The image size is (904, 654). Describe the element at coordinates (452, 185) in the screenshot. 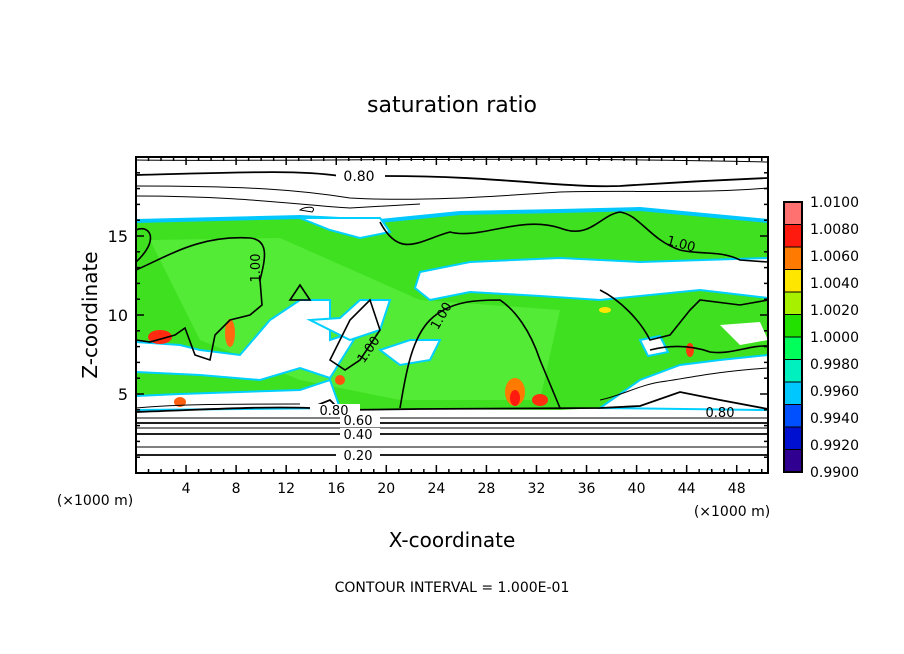

I see `contour-lines-high` at that location.